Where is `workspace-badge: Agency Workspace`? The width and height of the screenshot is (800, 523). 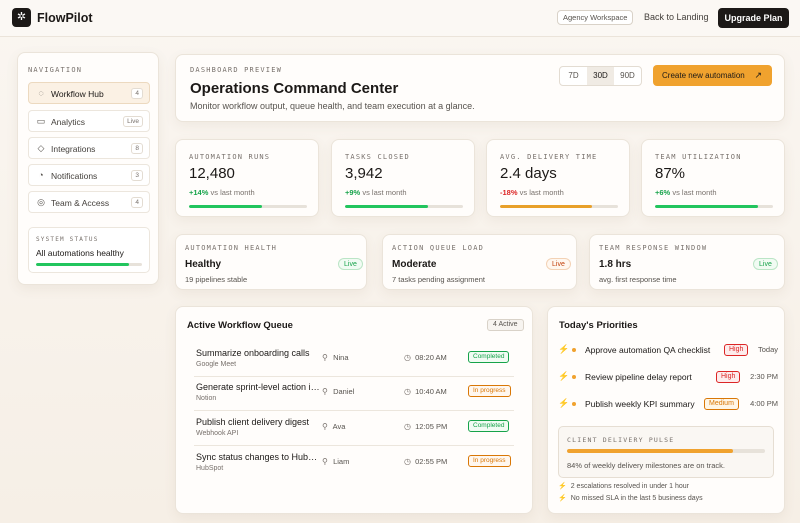
workspace-badge: Agency Workspace is located at coordinates (595, 17).